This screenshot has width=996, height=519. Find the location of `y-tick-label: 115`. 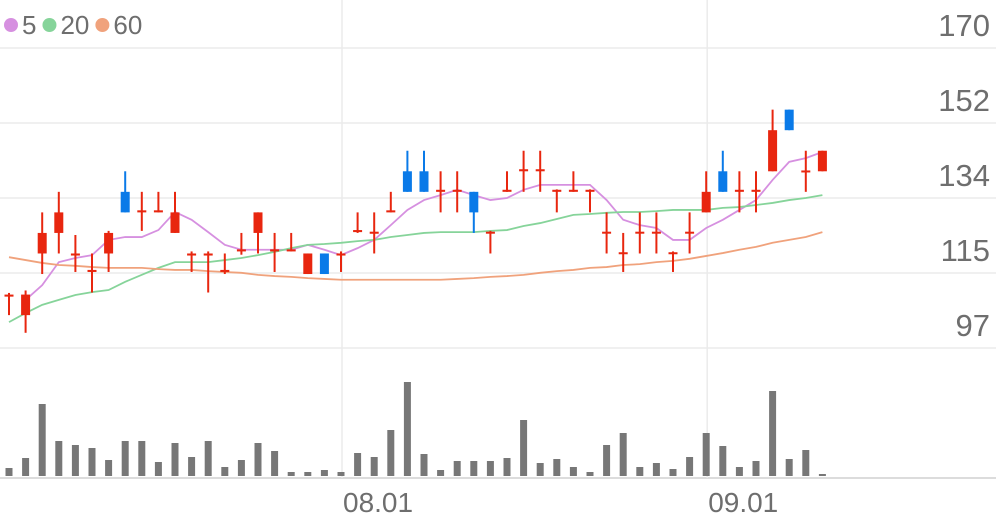

y-tick-label: 115 is located at coordinates (965, 250).